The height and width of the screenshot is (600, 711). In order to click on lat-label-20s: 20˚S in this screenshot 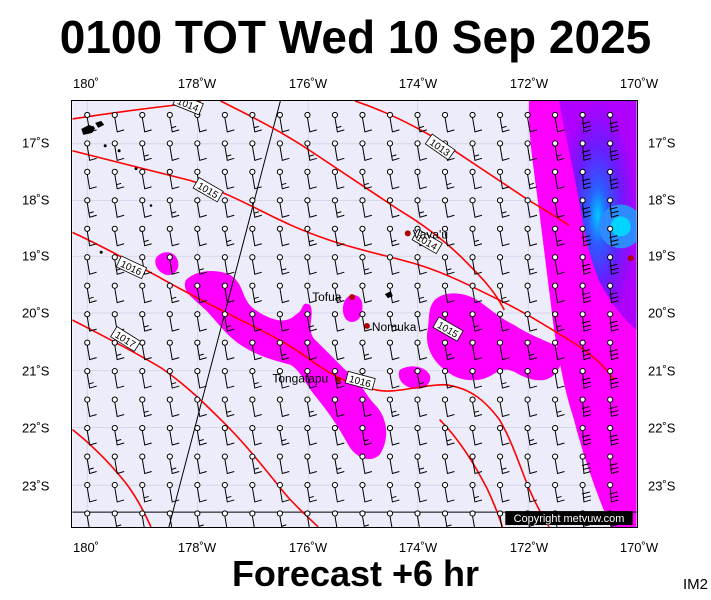, I will do `click(36, 313)`.